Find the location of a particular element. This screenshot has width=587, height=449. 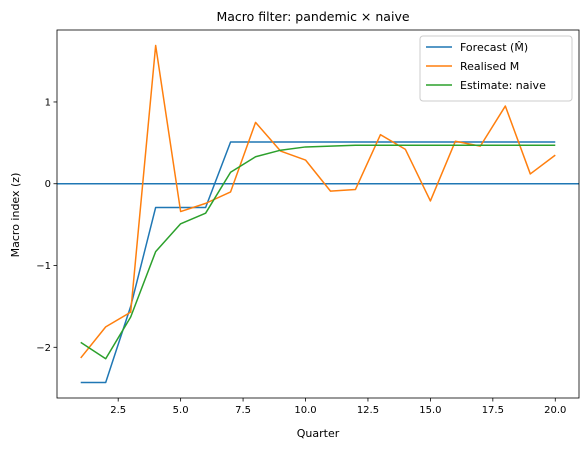

legend-label-0: Forecast (M̂) is located at coordinates (494, 47).